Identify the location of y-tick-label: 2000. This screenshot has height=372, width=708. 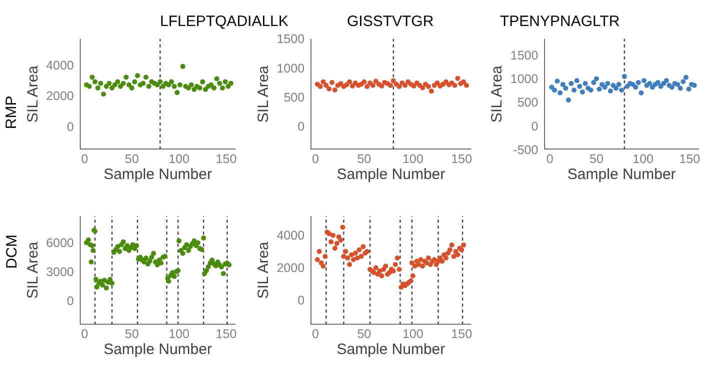
(290, 268).